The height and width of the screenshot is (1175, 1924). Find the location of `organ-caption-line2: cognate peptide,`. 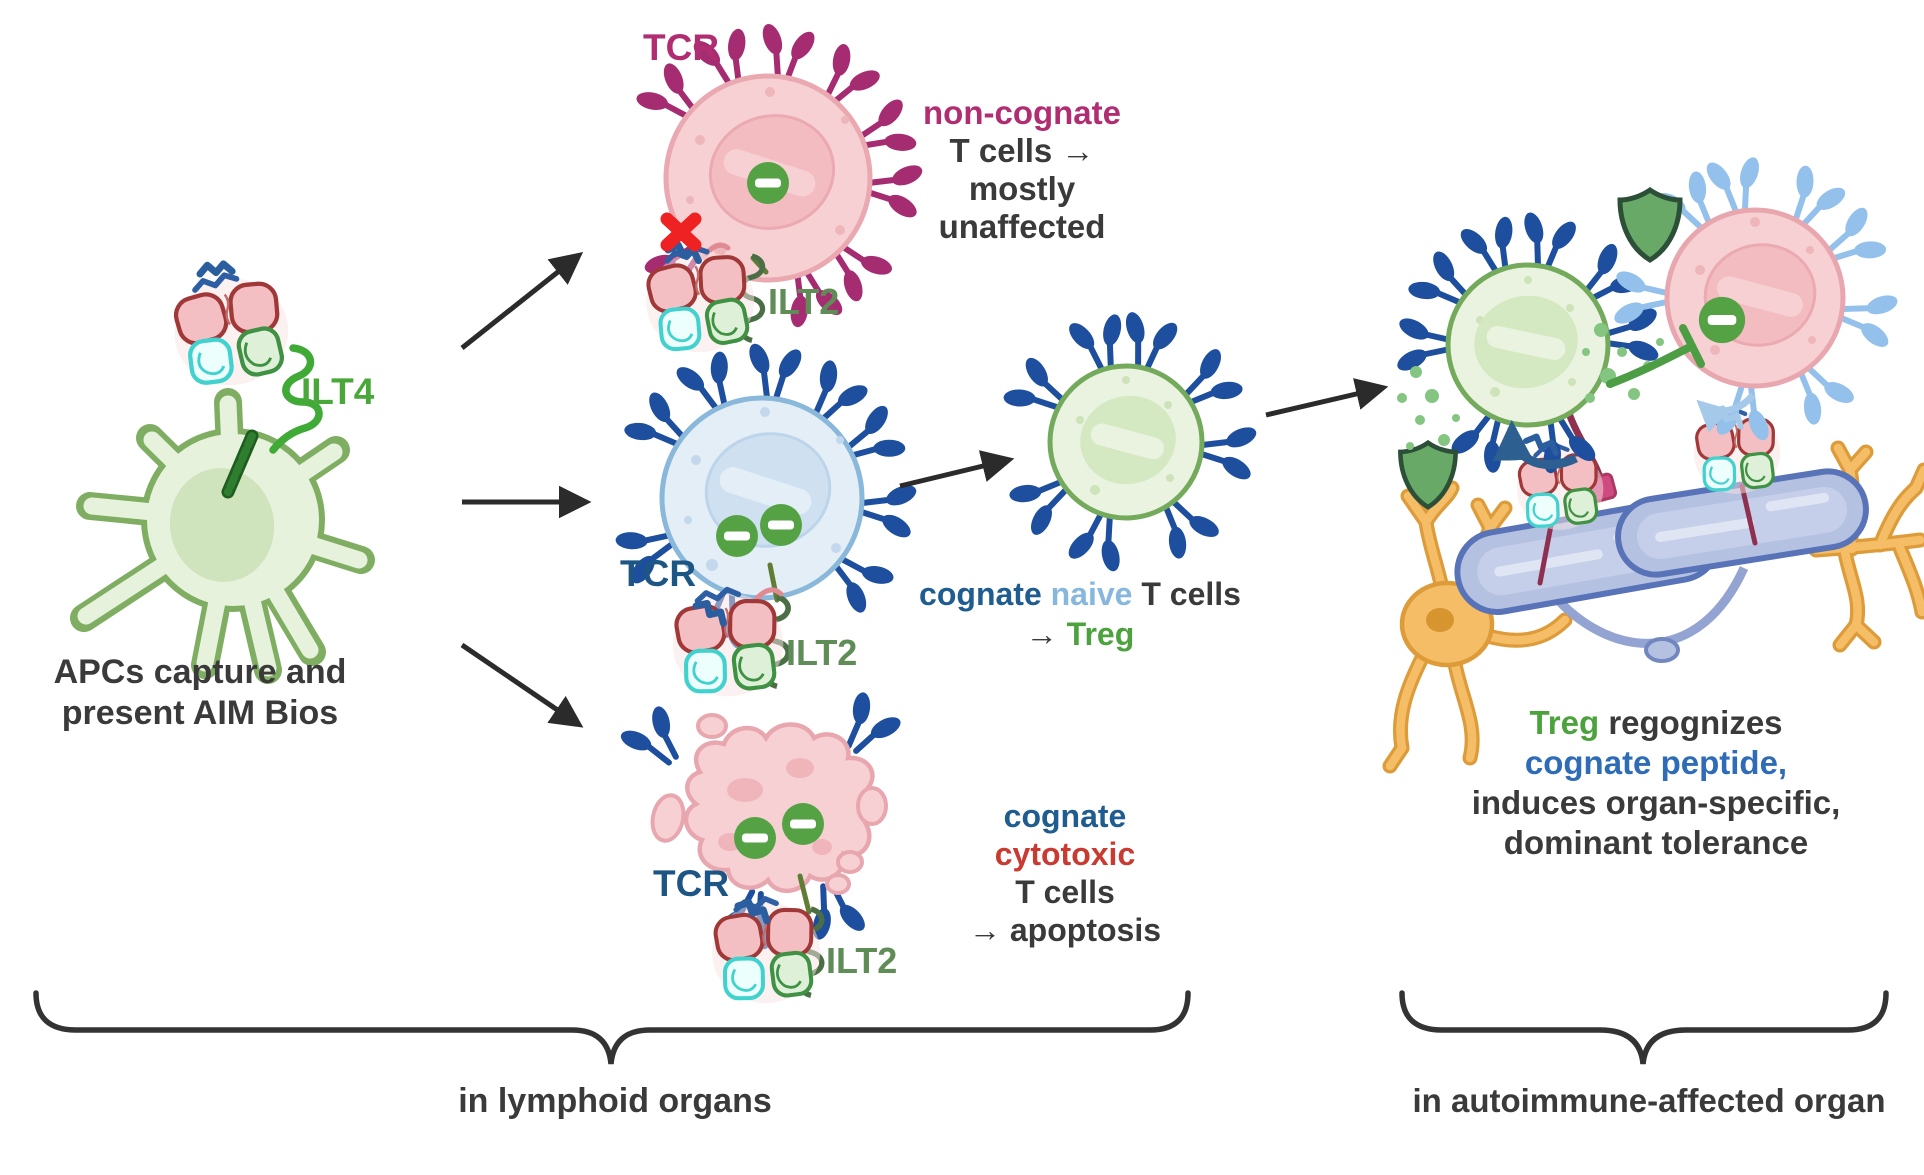

organ-caption-line2: cognate peptide, is located at coordinates (1656, 762).